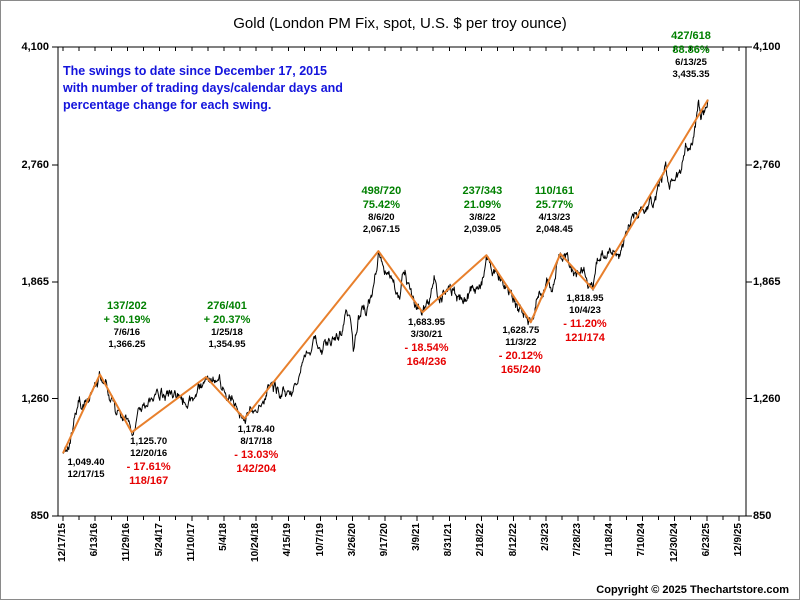 The width and height of the screenshot is (800, 600). Describe the element at coordinates (256, 542) in the screenshot. I see `x-axis-label: 10/24/18` at that location.